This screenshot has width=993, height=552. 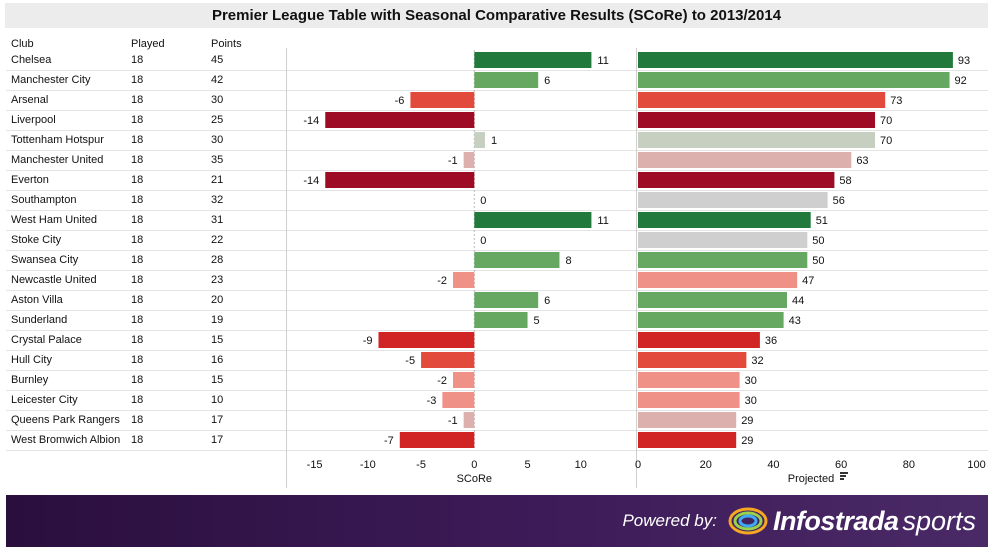 What do you see at coordinates (30, 380) in the screenshot?
I see `table-cell-club: Burnley` at bounding box center [30, 380].